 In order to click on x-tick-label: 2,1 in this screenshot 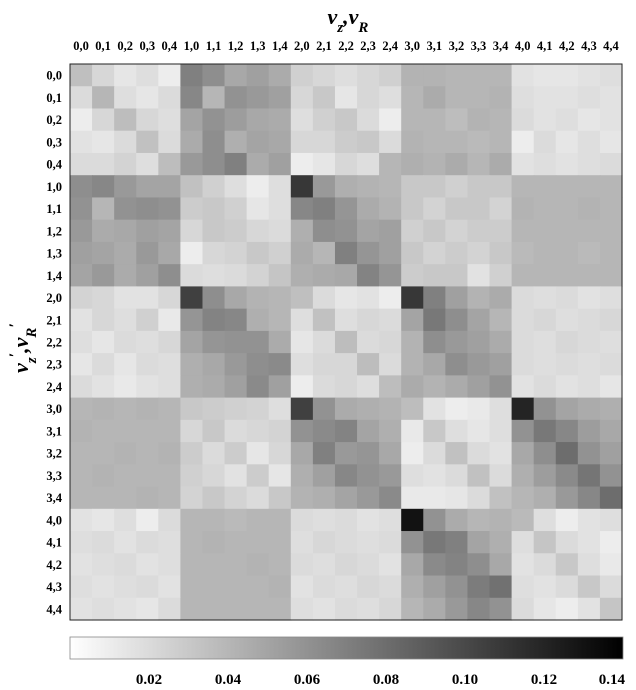, I will do `click(324, 46)`.